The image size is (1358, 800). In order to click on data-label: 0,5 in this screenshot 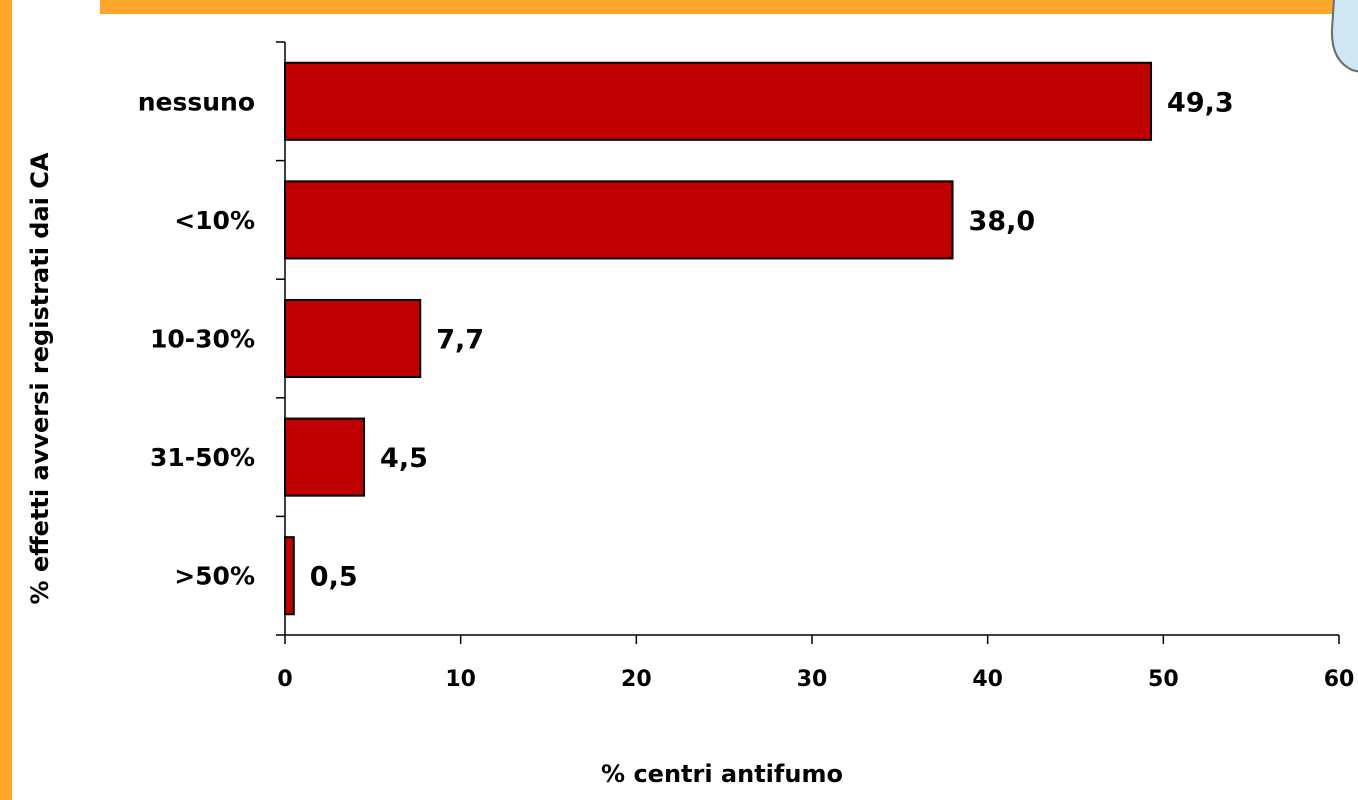, I will do `click(334, 577)`.